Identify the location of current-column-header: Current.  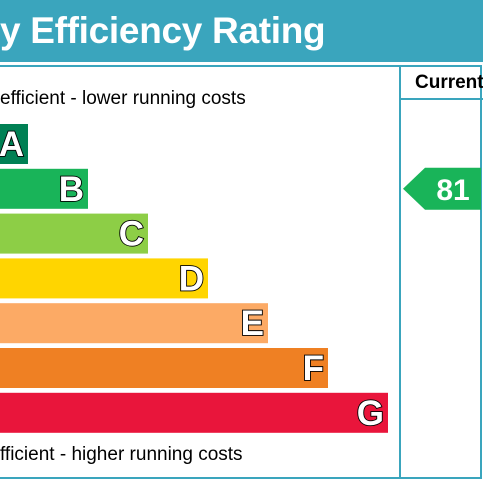
(449, 82).